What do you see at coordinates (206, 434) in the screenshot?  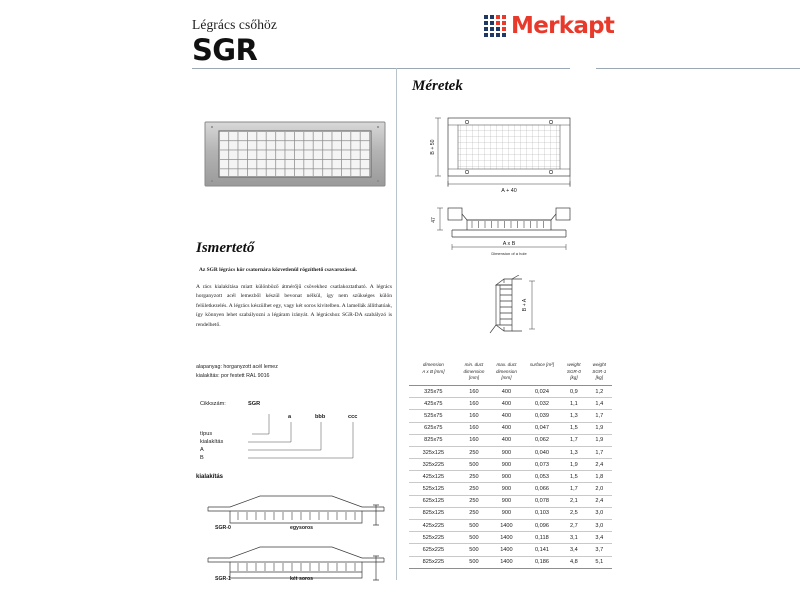 I see `code-legend-tipus: típus` at bounding box center [206, 434].